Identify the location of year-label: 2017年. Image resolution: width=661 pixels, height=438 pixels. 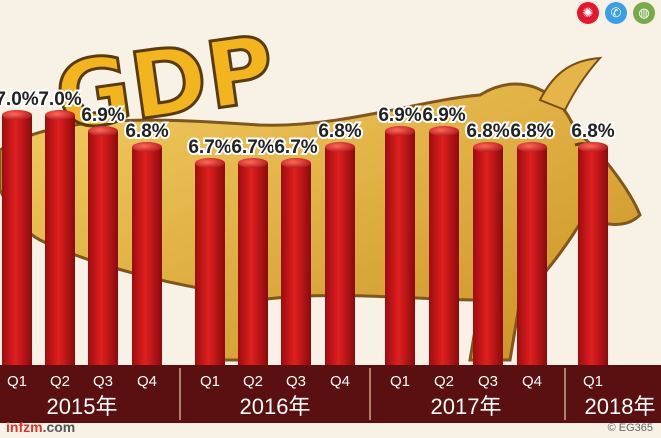
(466, 406).